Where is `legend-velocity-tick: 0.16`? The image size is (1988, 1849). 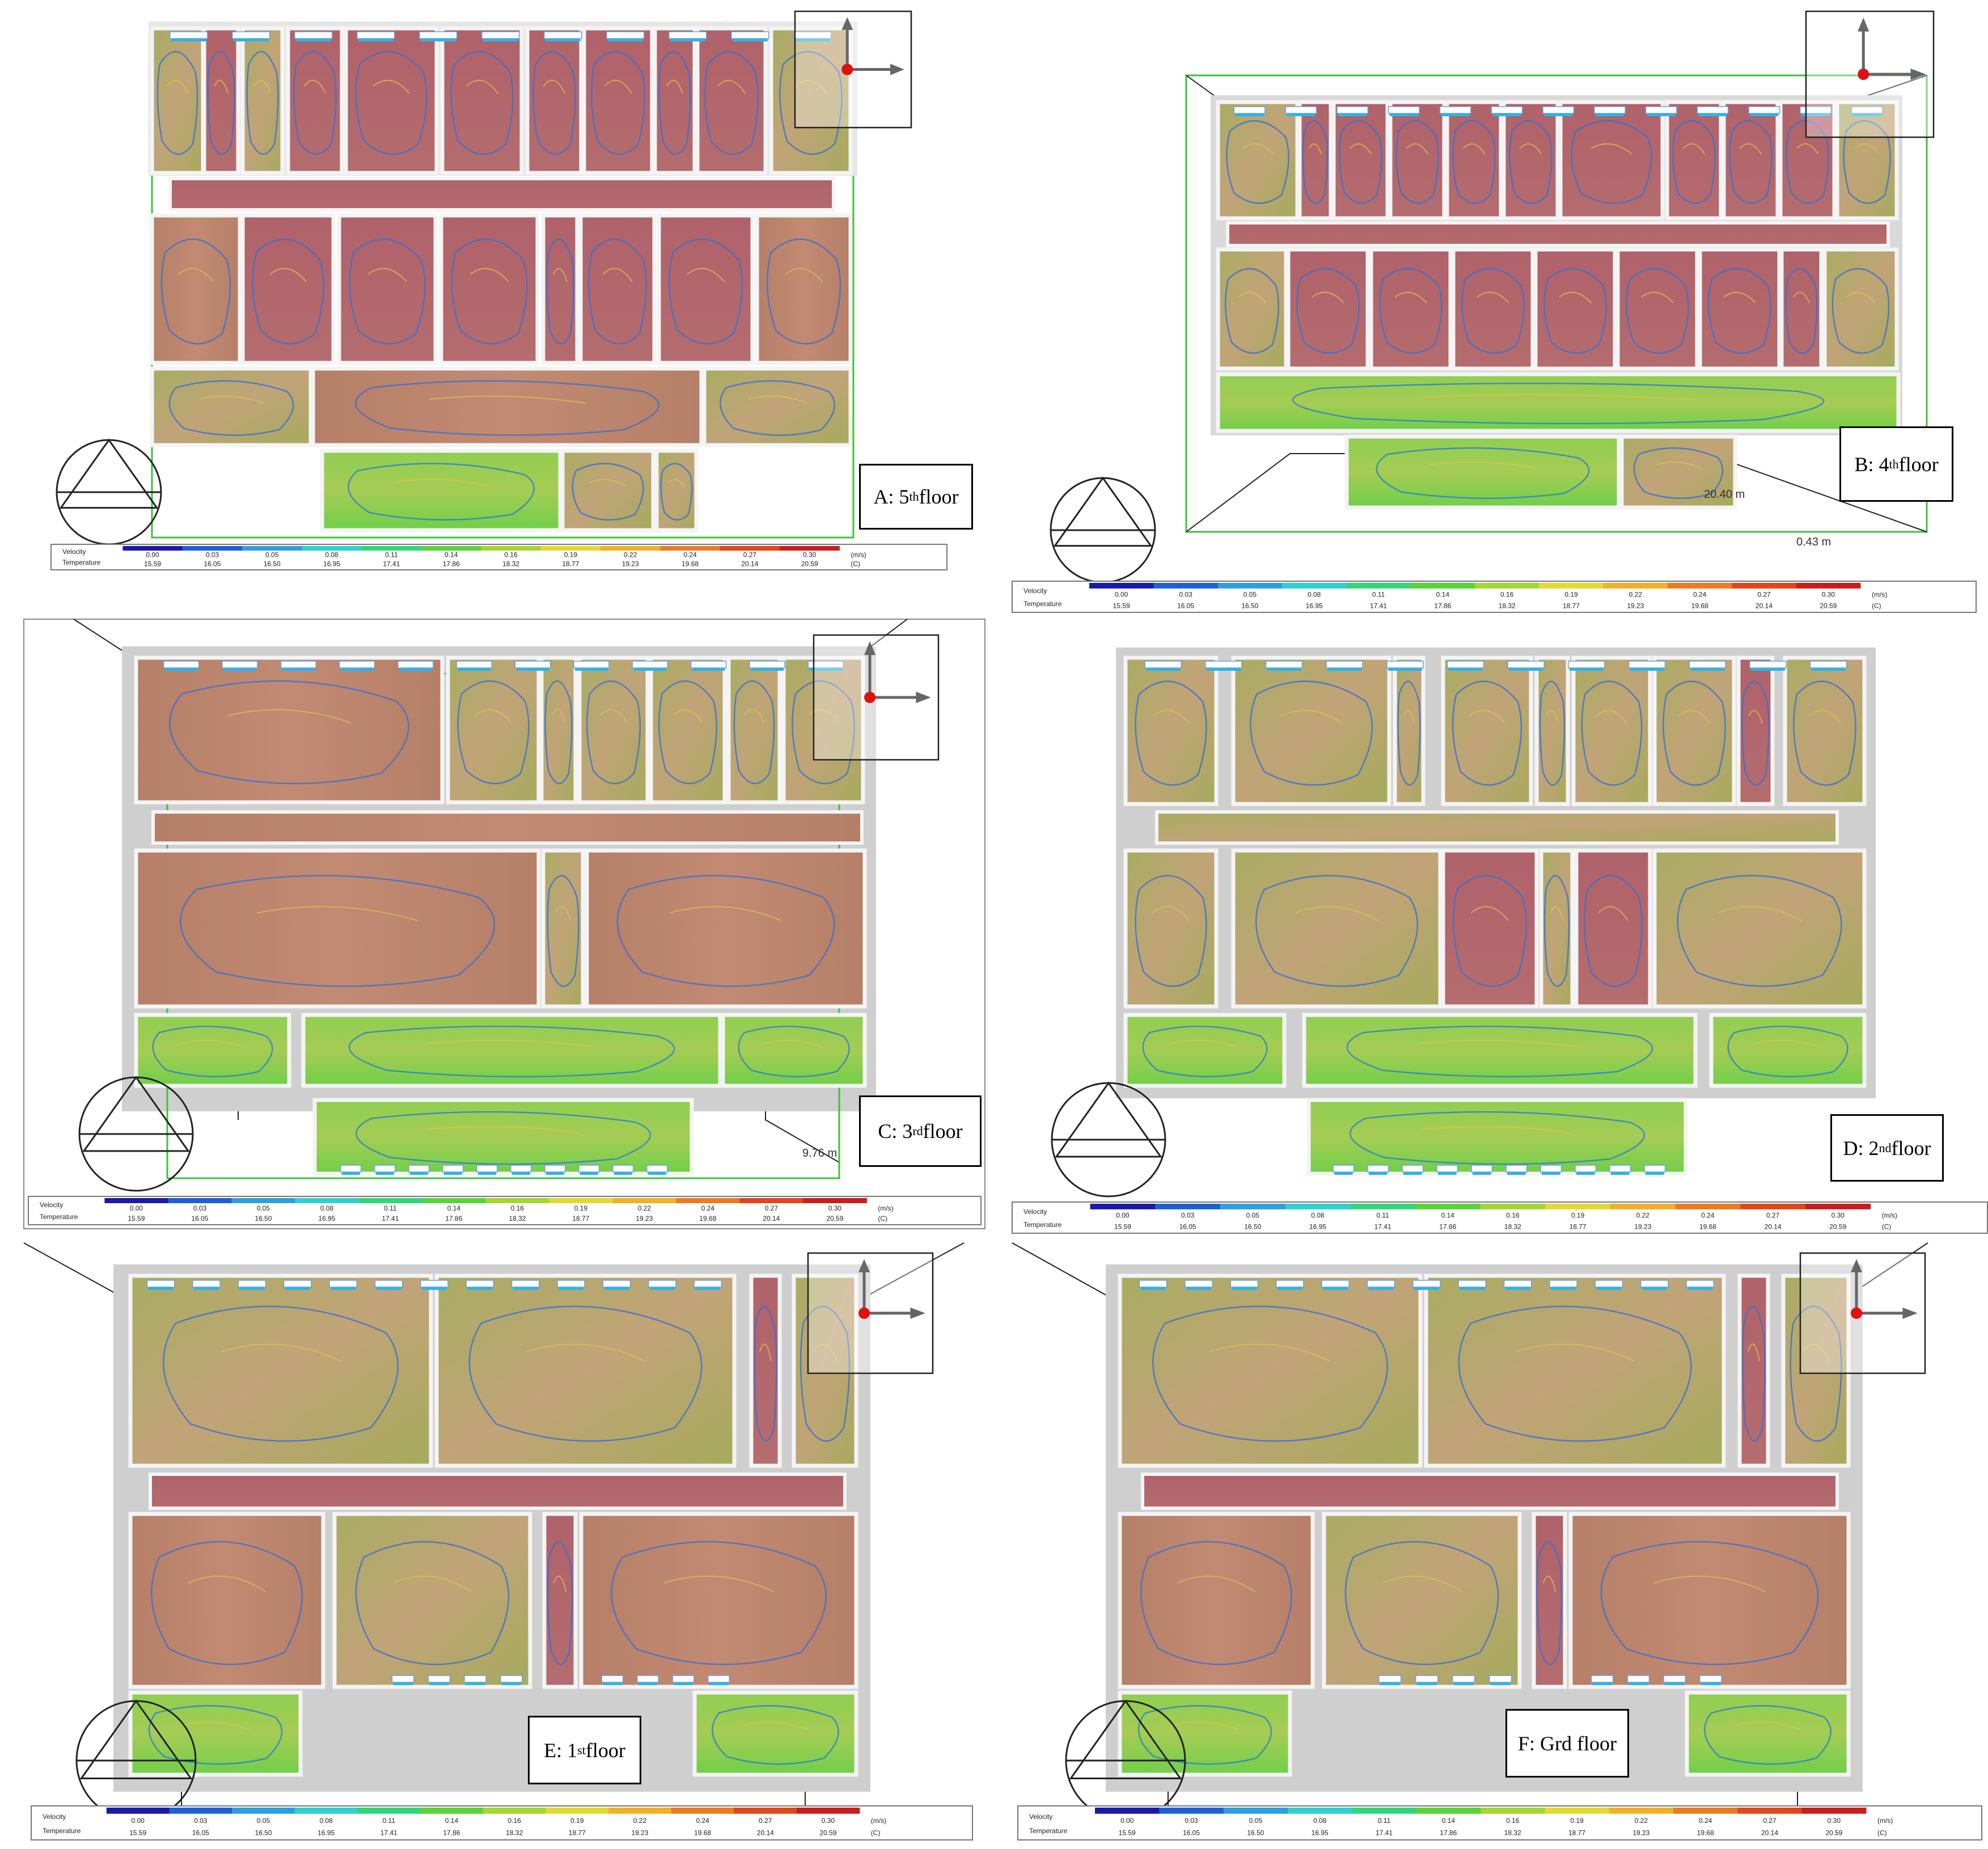
legend-velocity-tick: 0.16 is located at coordinates (511, 555).